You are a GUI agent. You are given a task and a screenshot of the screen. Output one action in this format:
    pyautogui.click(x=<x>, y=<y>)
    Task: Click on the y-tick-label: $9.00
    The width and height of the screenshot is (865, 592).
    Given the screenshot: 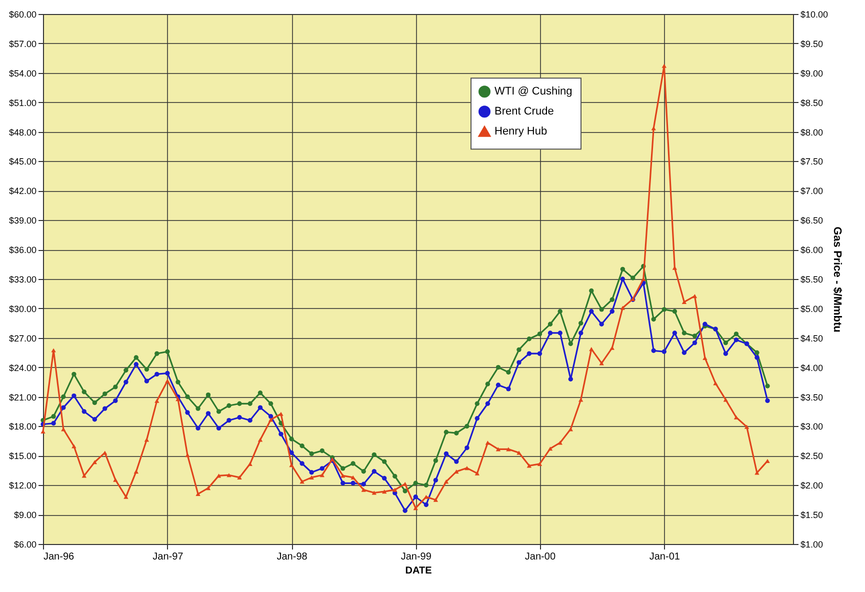 What is the action you would take?
    pyautogui.click(x=25, y=515)
    